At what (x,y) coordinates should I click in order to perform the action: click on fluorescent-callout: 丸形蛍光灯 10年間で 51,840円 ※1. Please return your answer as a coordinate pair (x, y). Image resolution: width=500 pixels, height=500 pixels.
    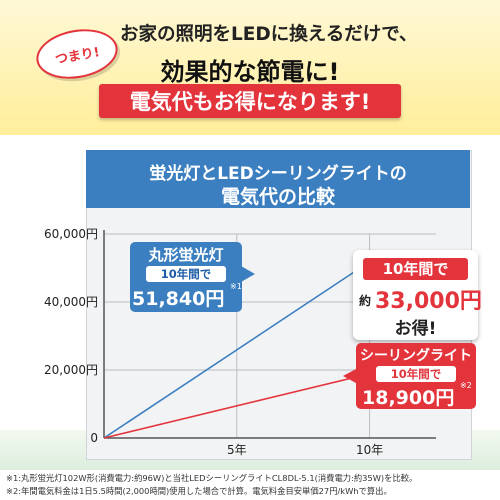
    Looking at the image, I should click on (186, 277).